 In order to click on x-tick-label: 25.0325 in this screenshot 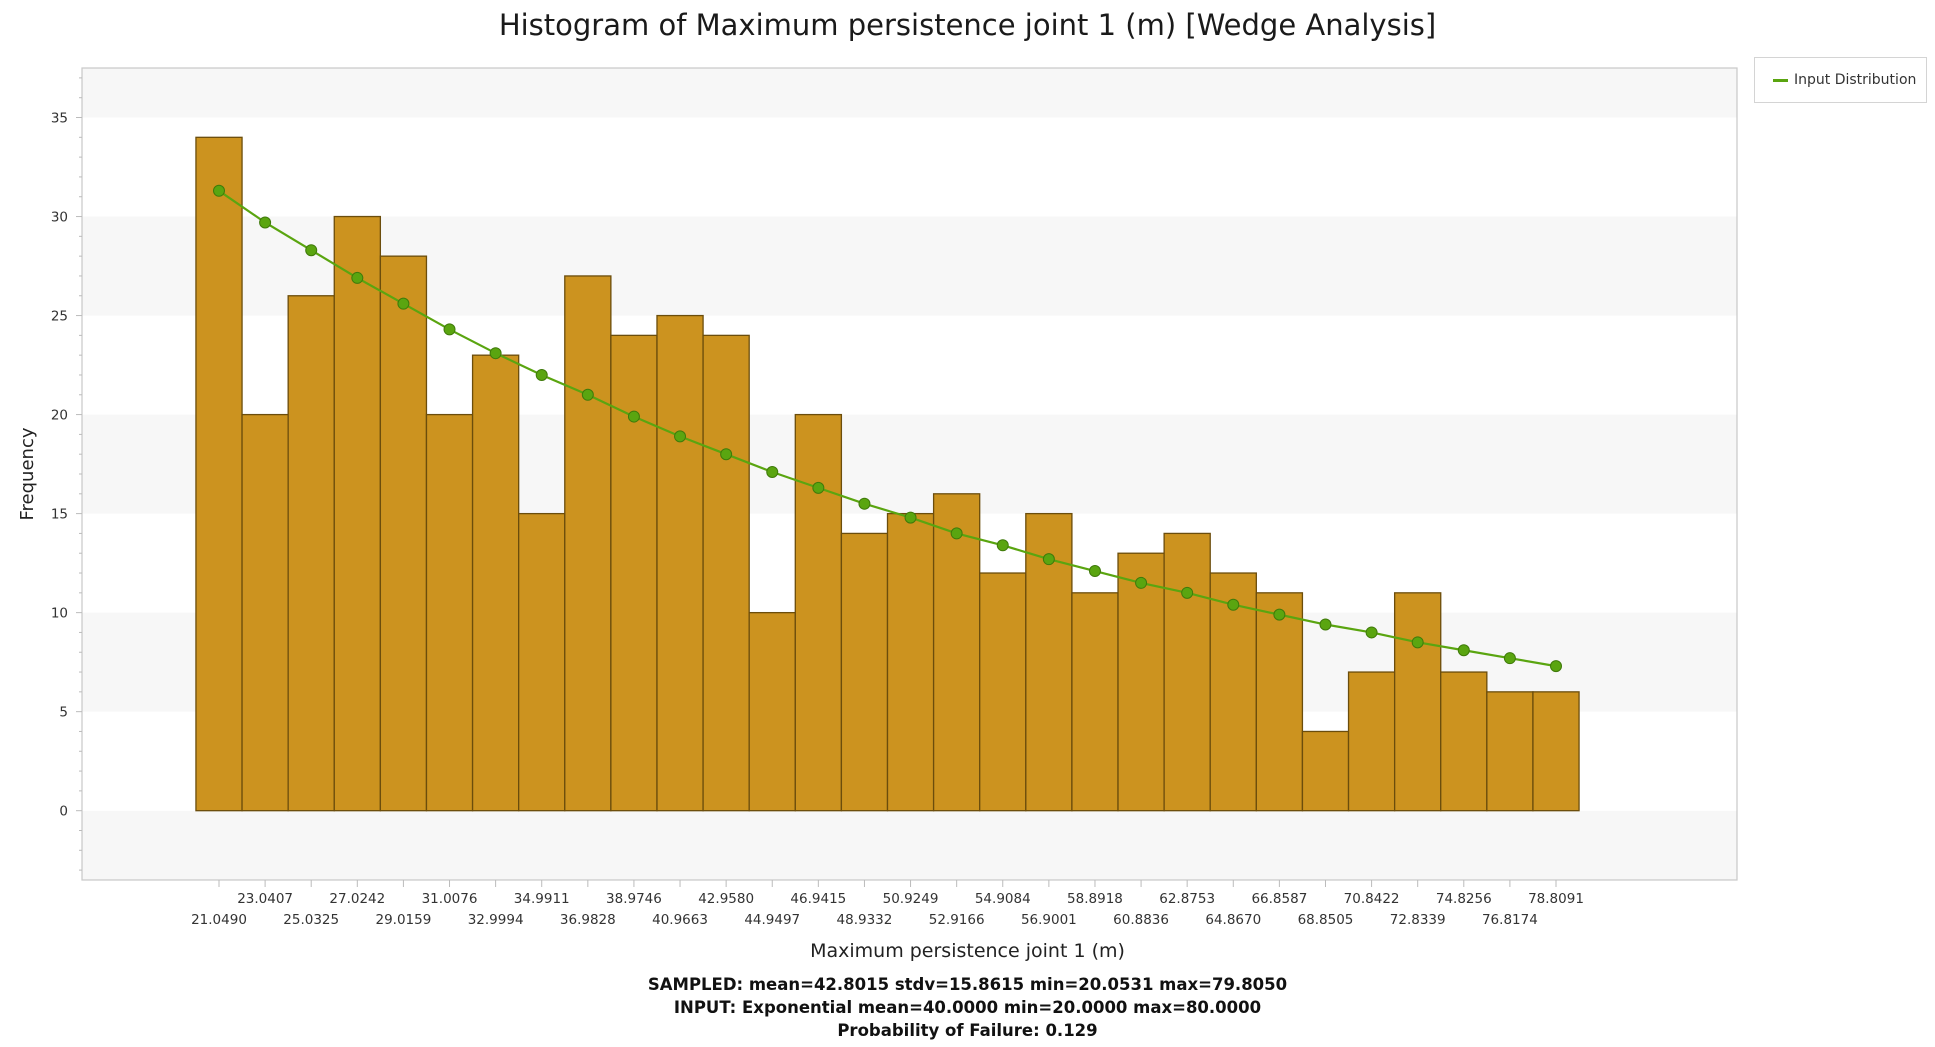, I will do `click(311, 920)`.